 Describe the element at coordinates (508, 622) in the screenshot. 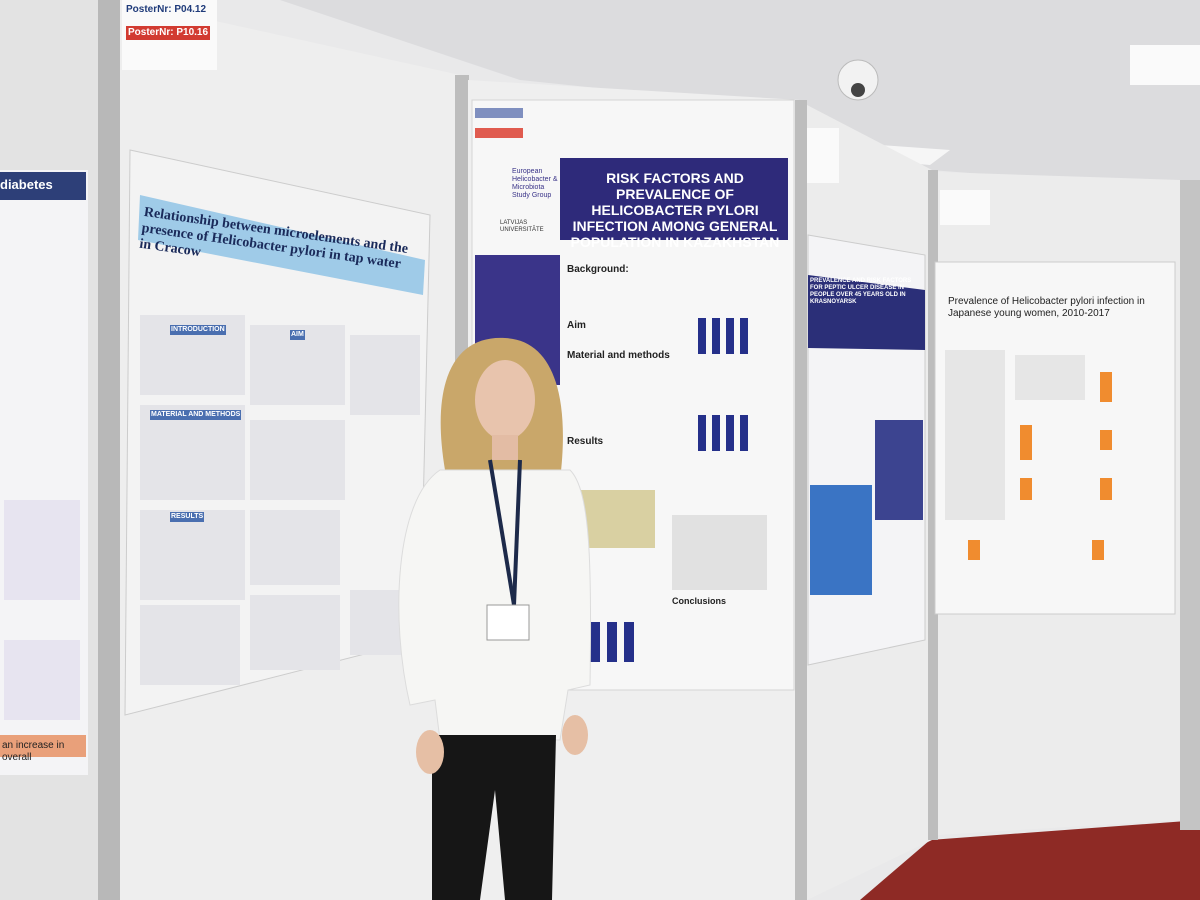

I see `badge` at that location.